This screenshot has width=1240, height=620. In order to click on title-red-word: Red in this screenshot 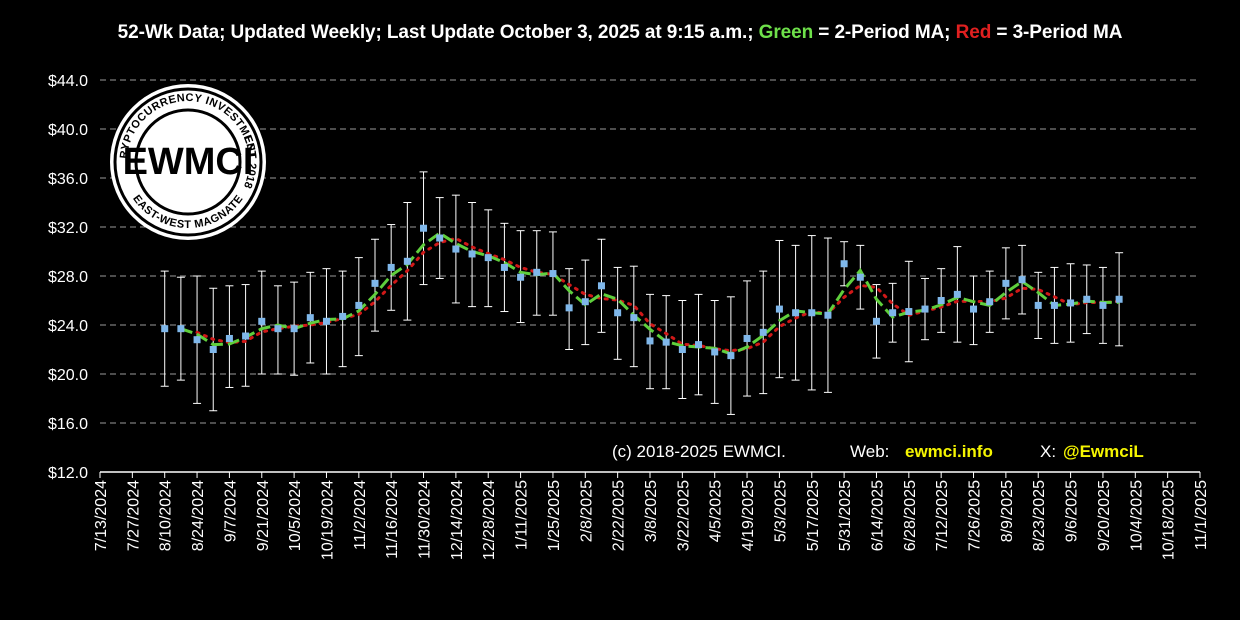, I will do `click(973, 32)`.